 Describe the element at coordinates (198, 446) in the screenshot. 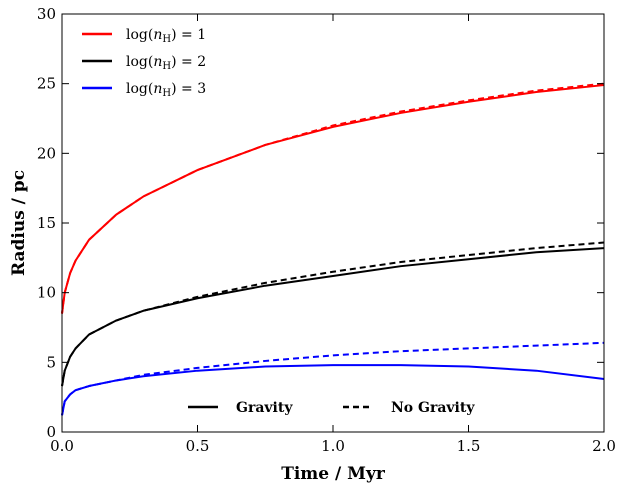

I see `x-tick-label: 0.5` at that location.